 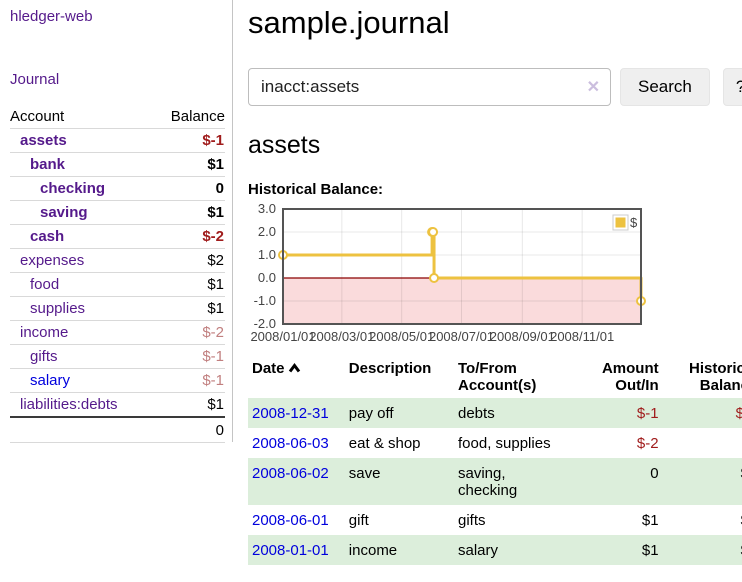 What do you see at coordinates (48, 164) in the screenshot?
I see `sidebar-account-link-bank: bank` at bounding box center [48, 164].